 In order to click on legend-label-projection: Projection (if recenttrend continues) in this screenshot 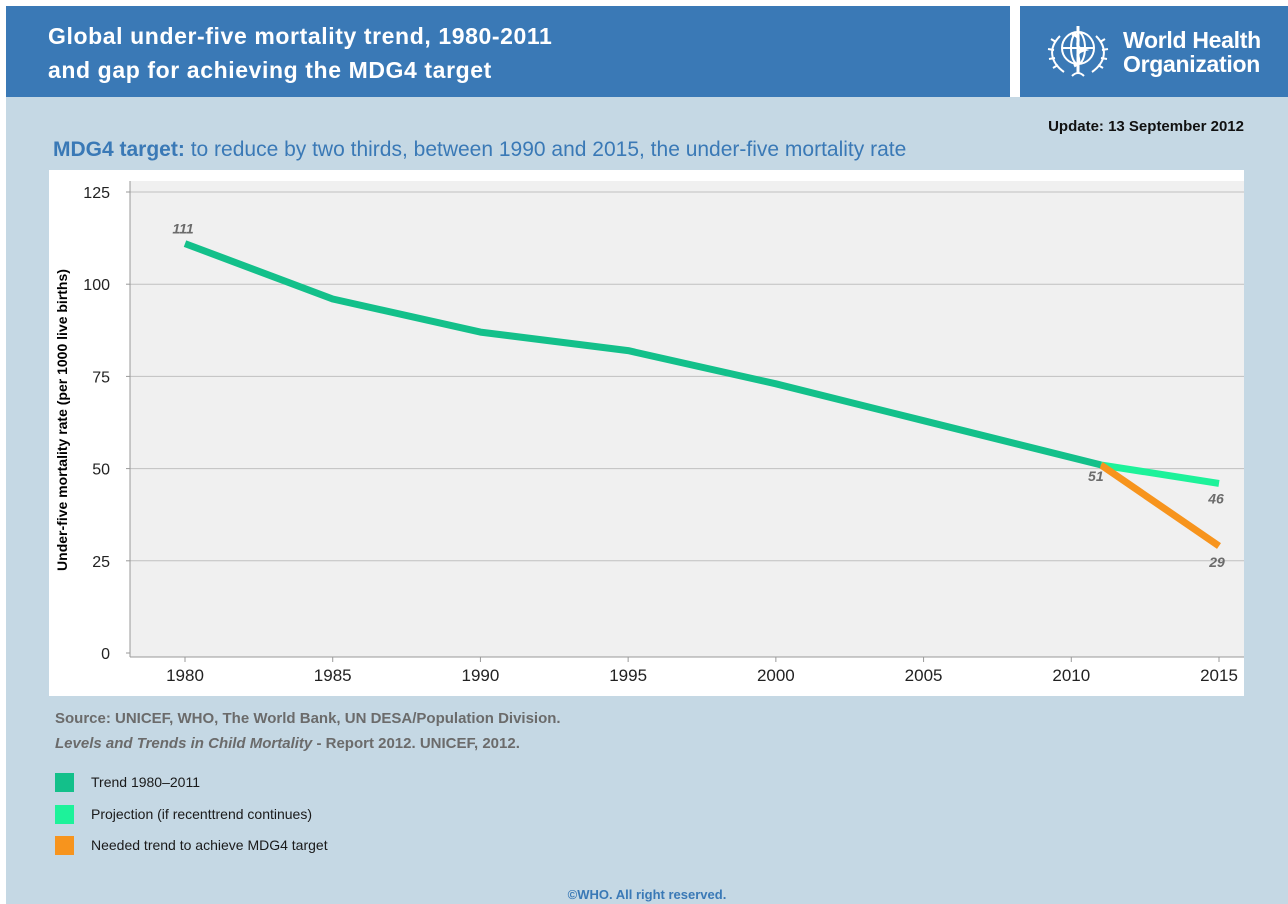, I will do `click(201, 814)`.